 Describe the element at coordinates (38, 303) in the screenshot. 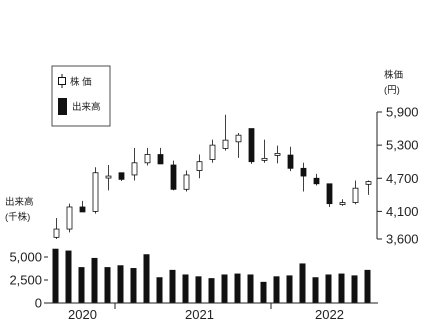

I see `volume-tick-label: 0` at that location.